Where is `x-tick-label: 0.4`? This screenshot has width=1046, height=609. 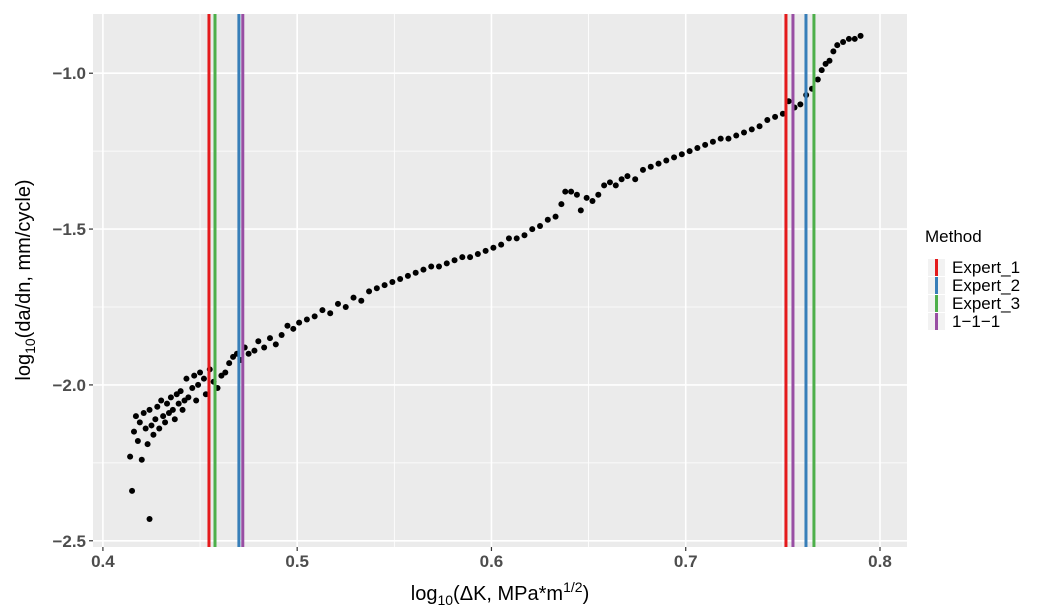 x-tick-label: 0.4 is located at coordinates (103, 561).